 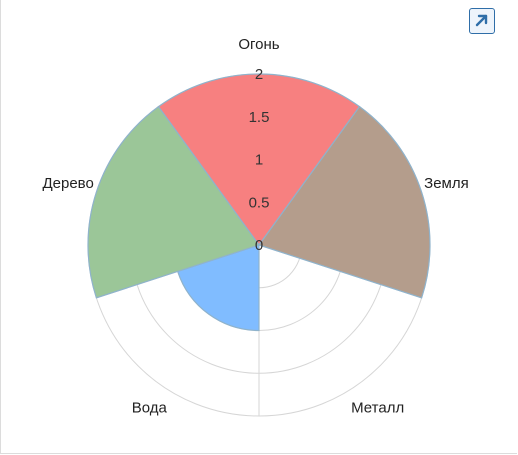 I want to click on expand-arrow-icon, so click(x=481, y=20).